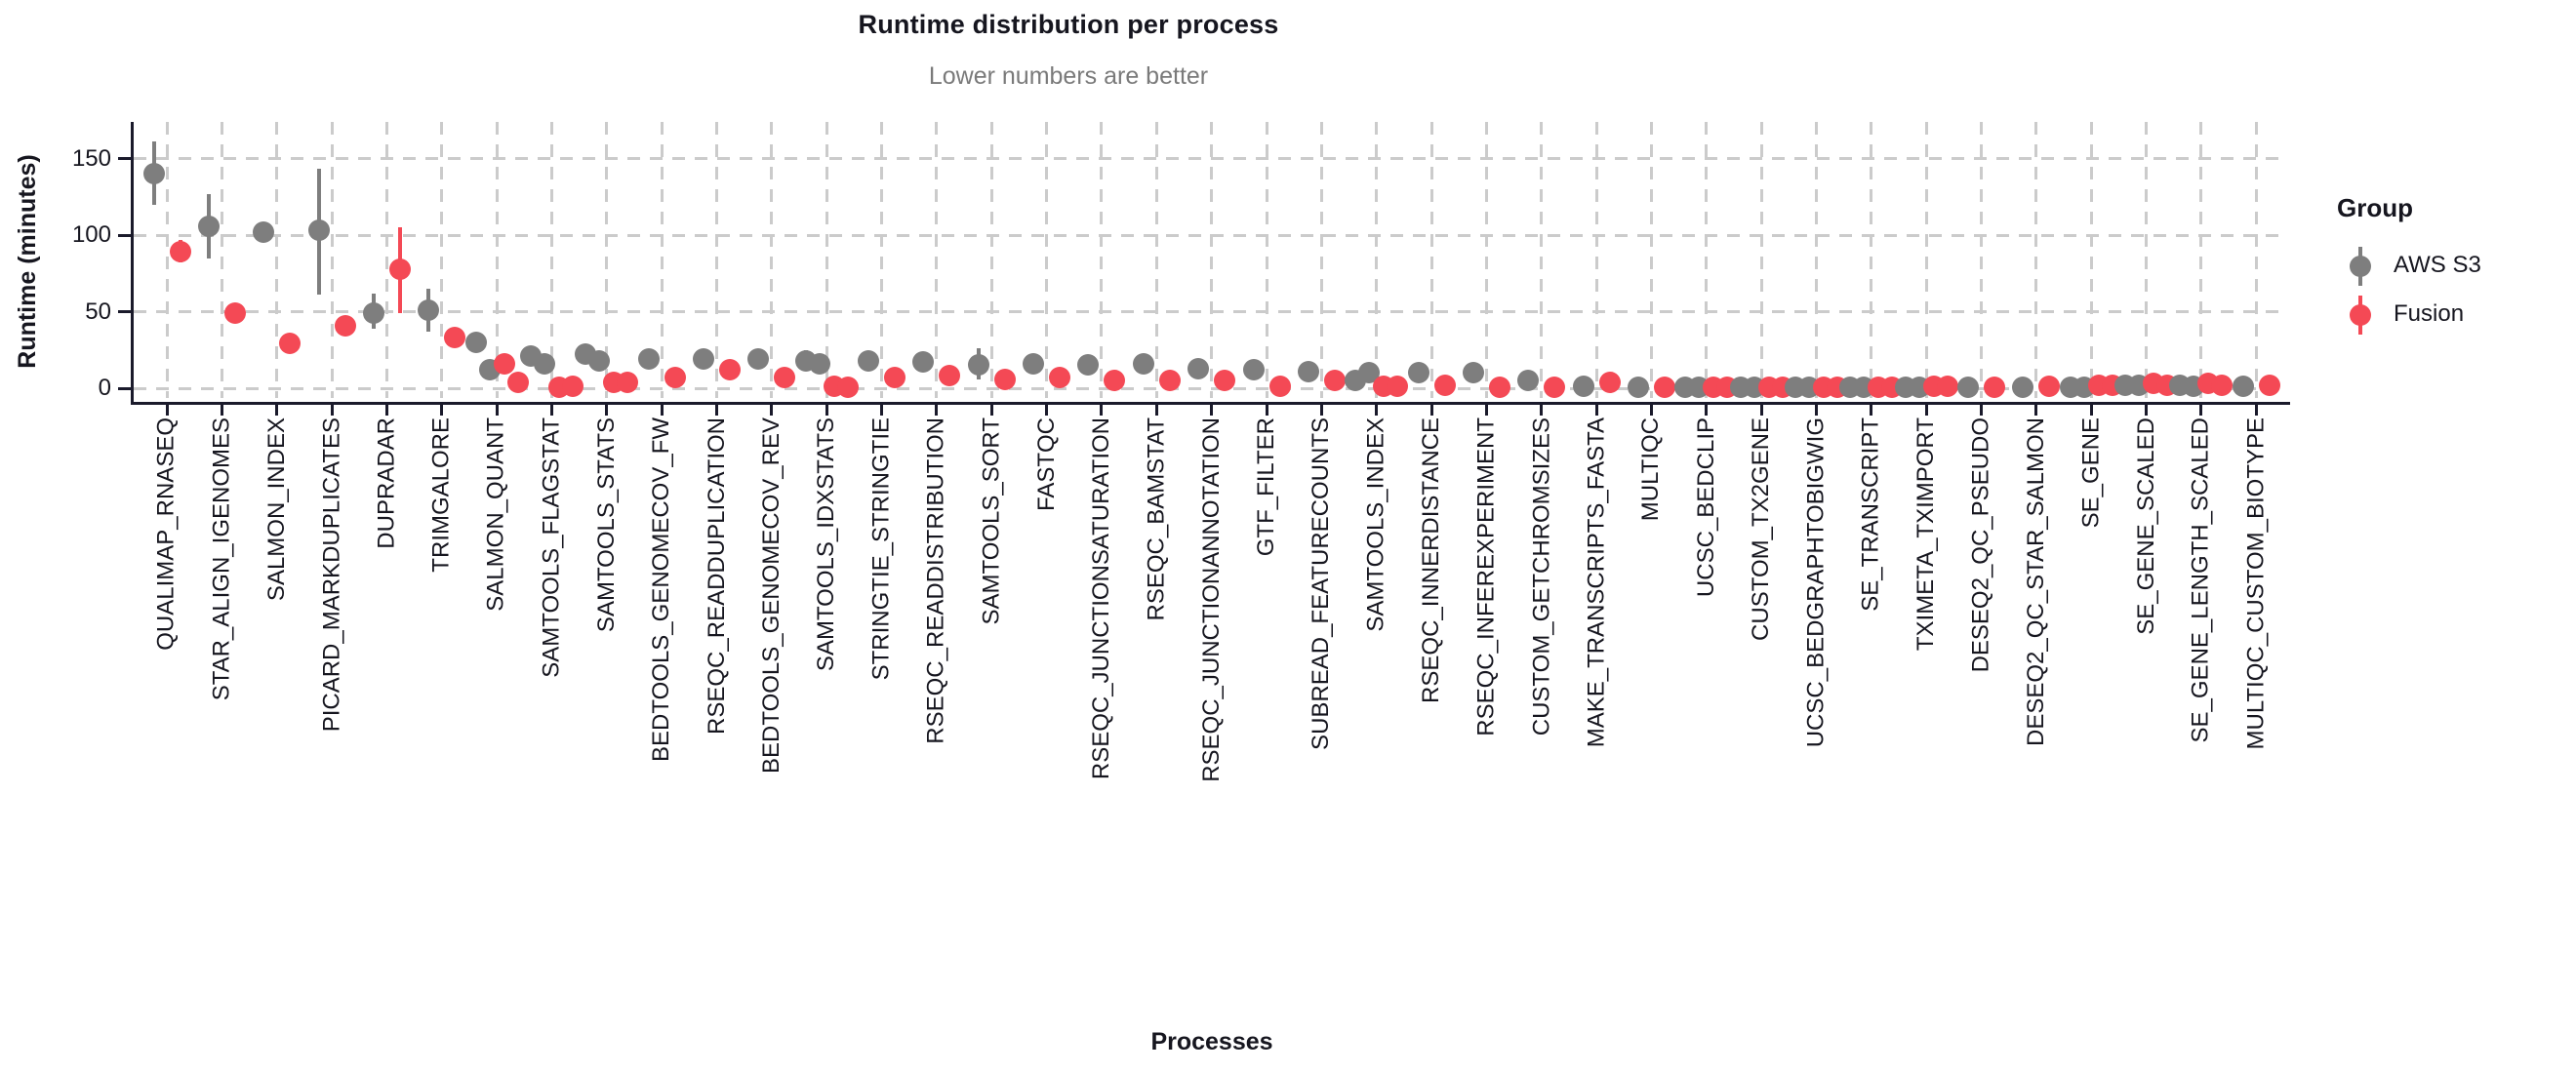 The height and width of the screenshot is (1073, 2576). I want to click on x-category-label: MULTIQC_CUSTOM_BIOTYPE, so click(2256, 583).